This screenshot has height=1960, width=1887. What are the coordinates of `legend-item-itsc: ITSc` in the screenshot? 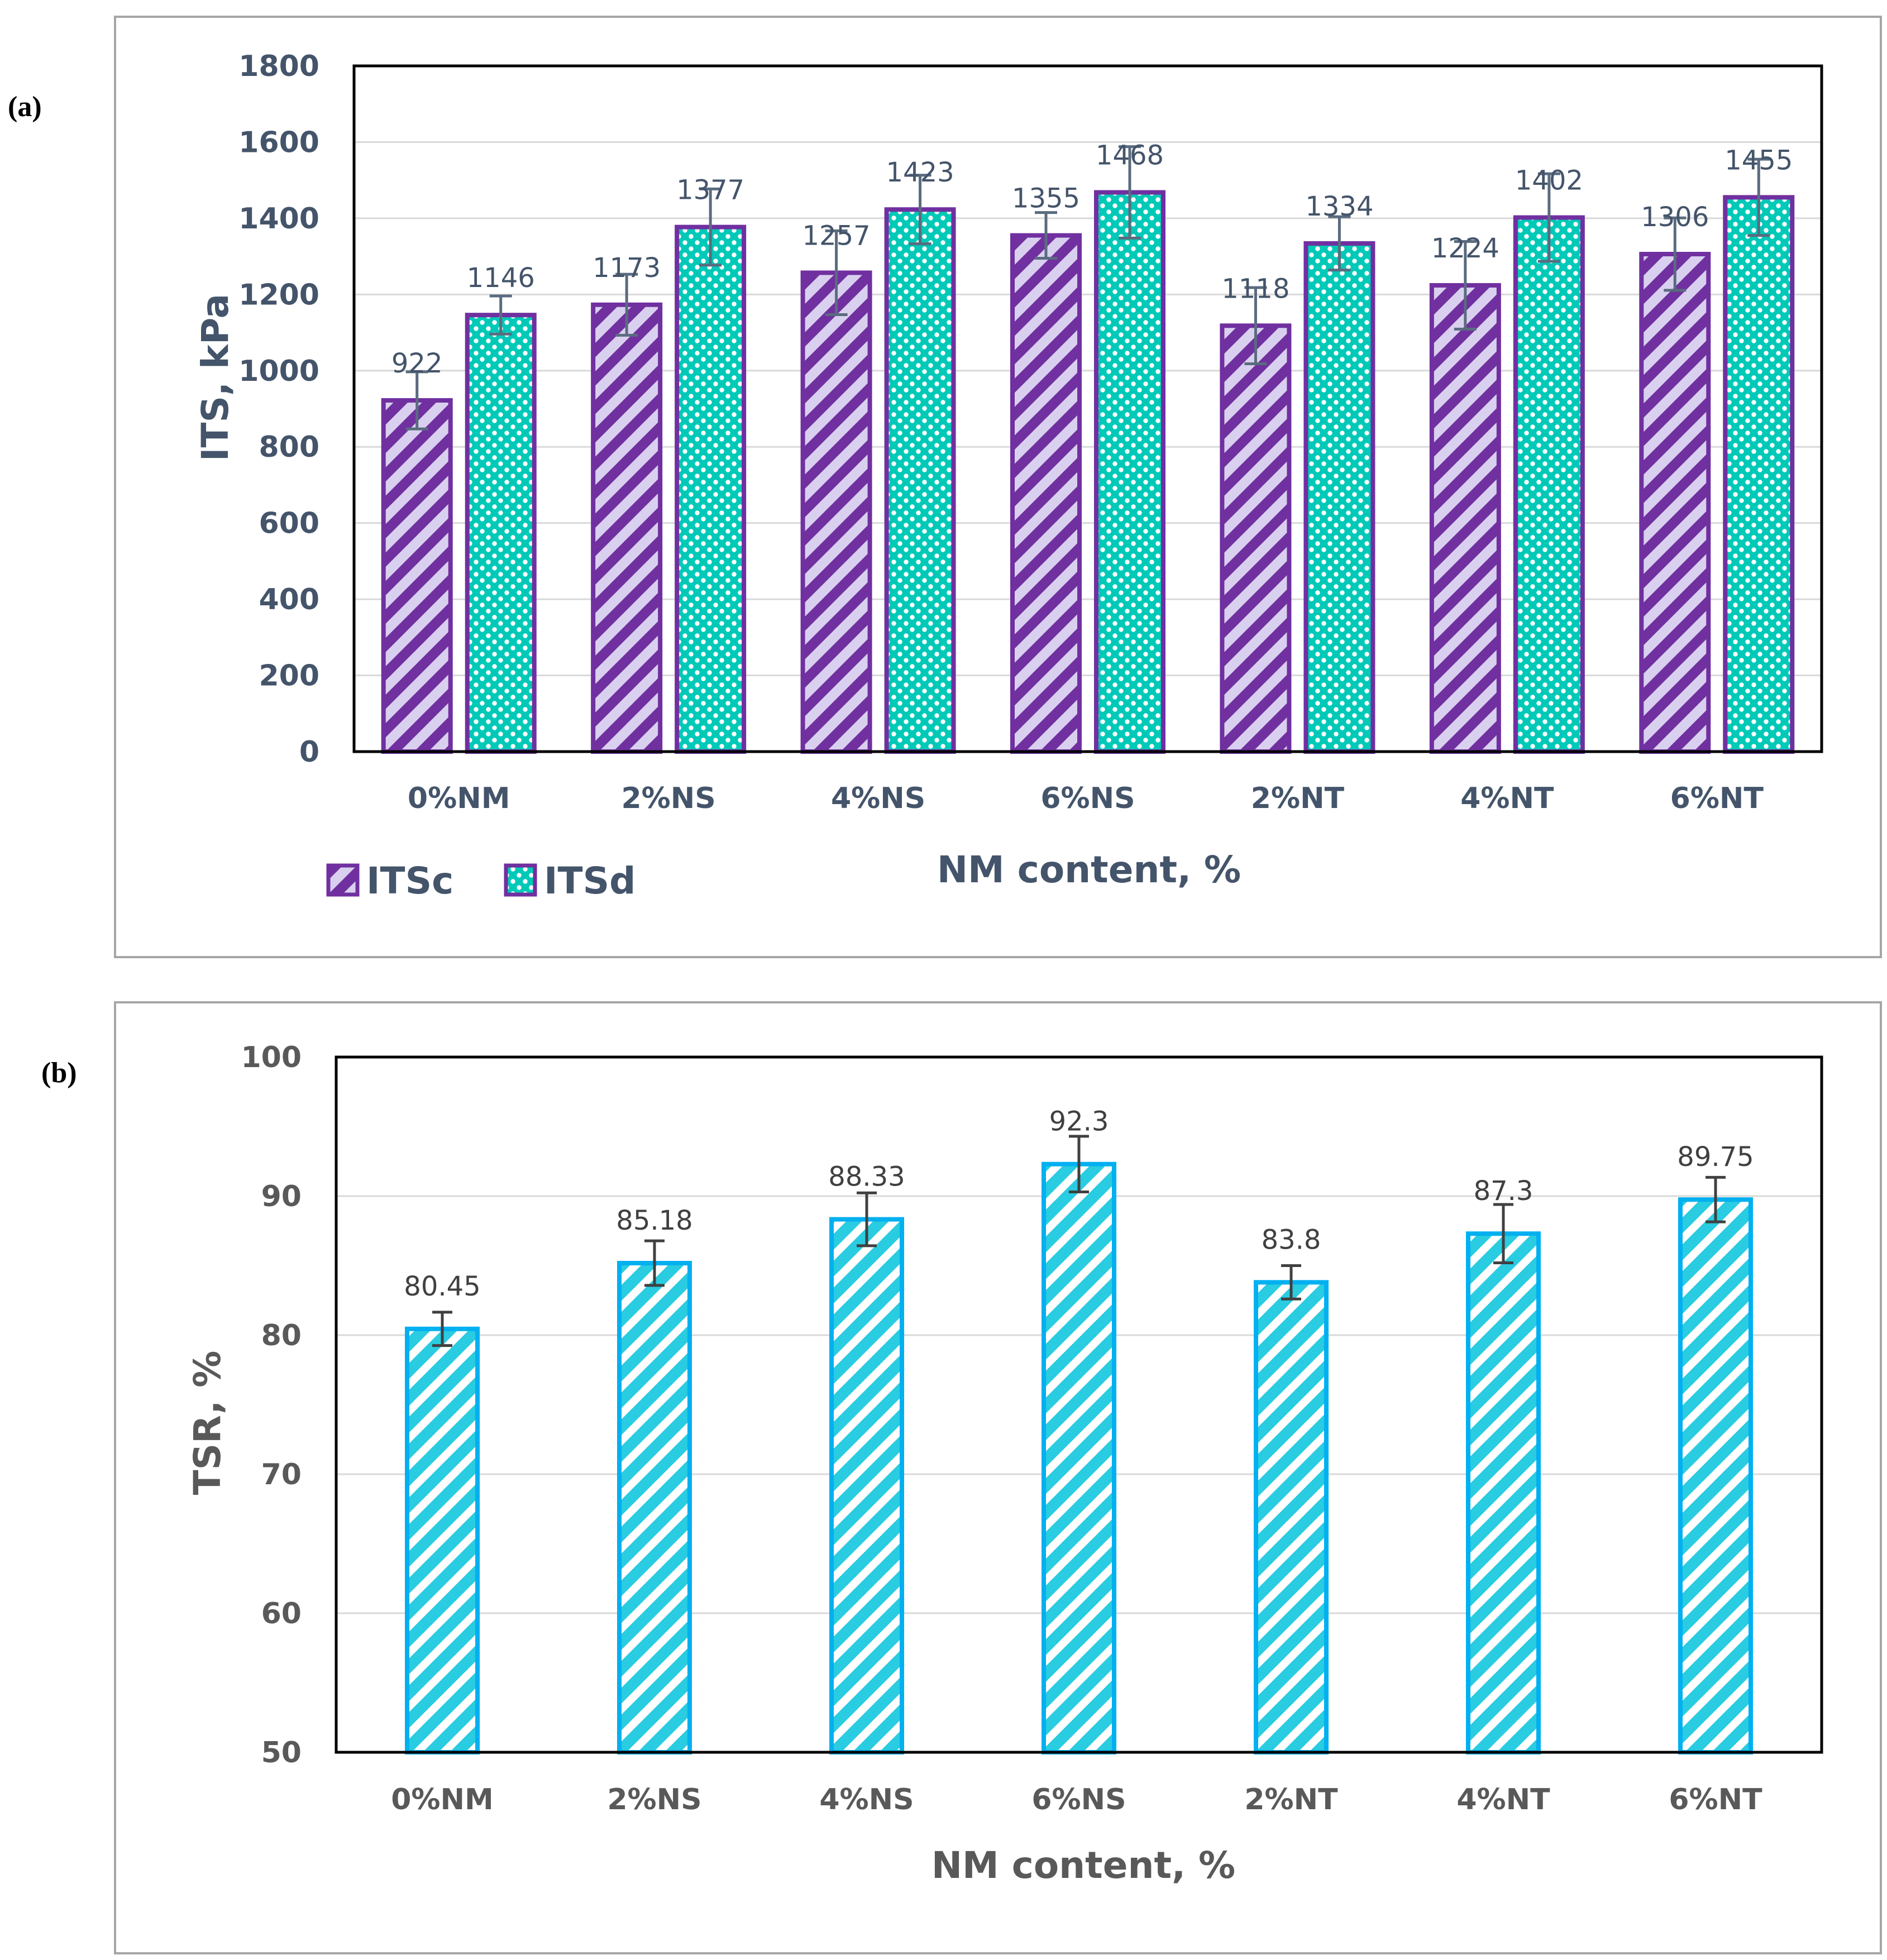 It's located at (389, 880).